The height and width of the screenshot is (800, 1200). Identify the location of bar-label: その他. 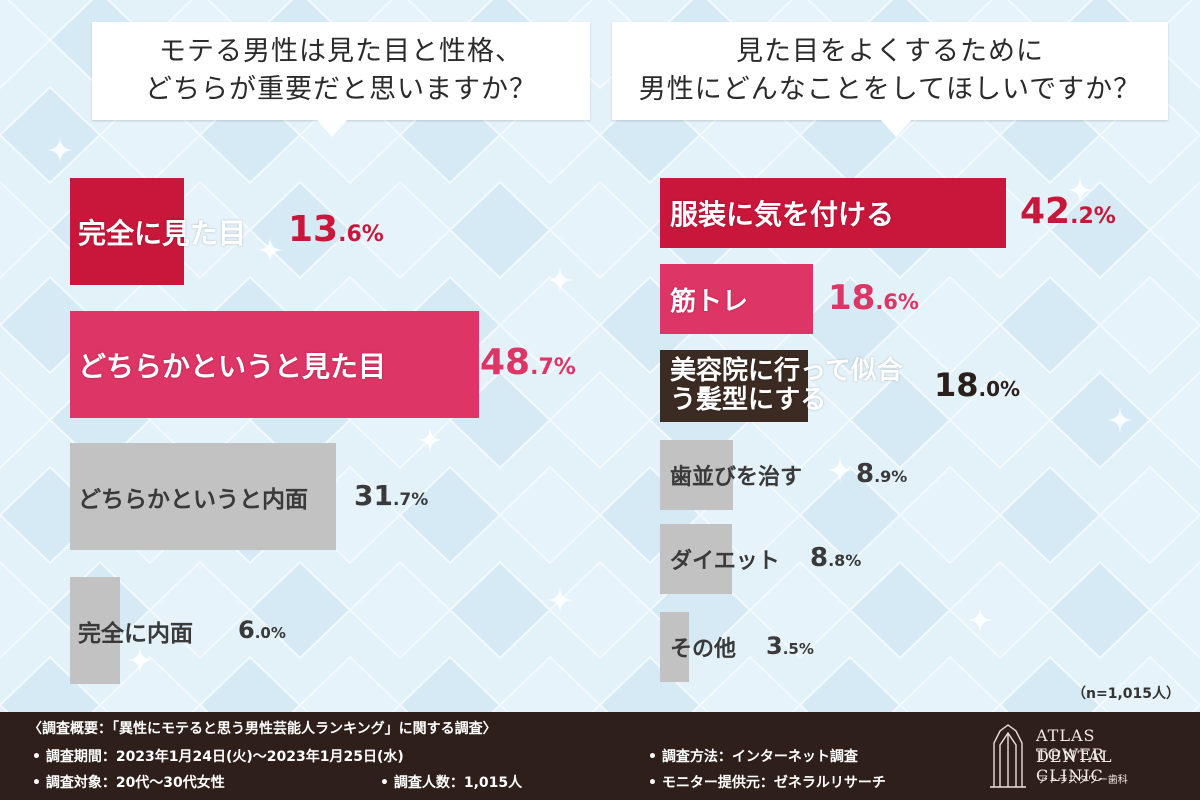
(703, 649).